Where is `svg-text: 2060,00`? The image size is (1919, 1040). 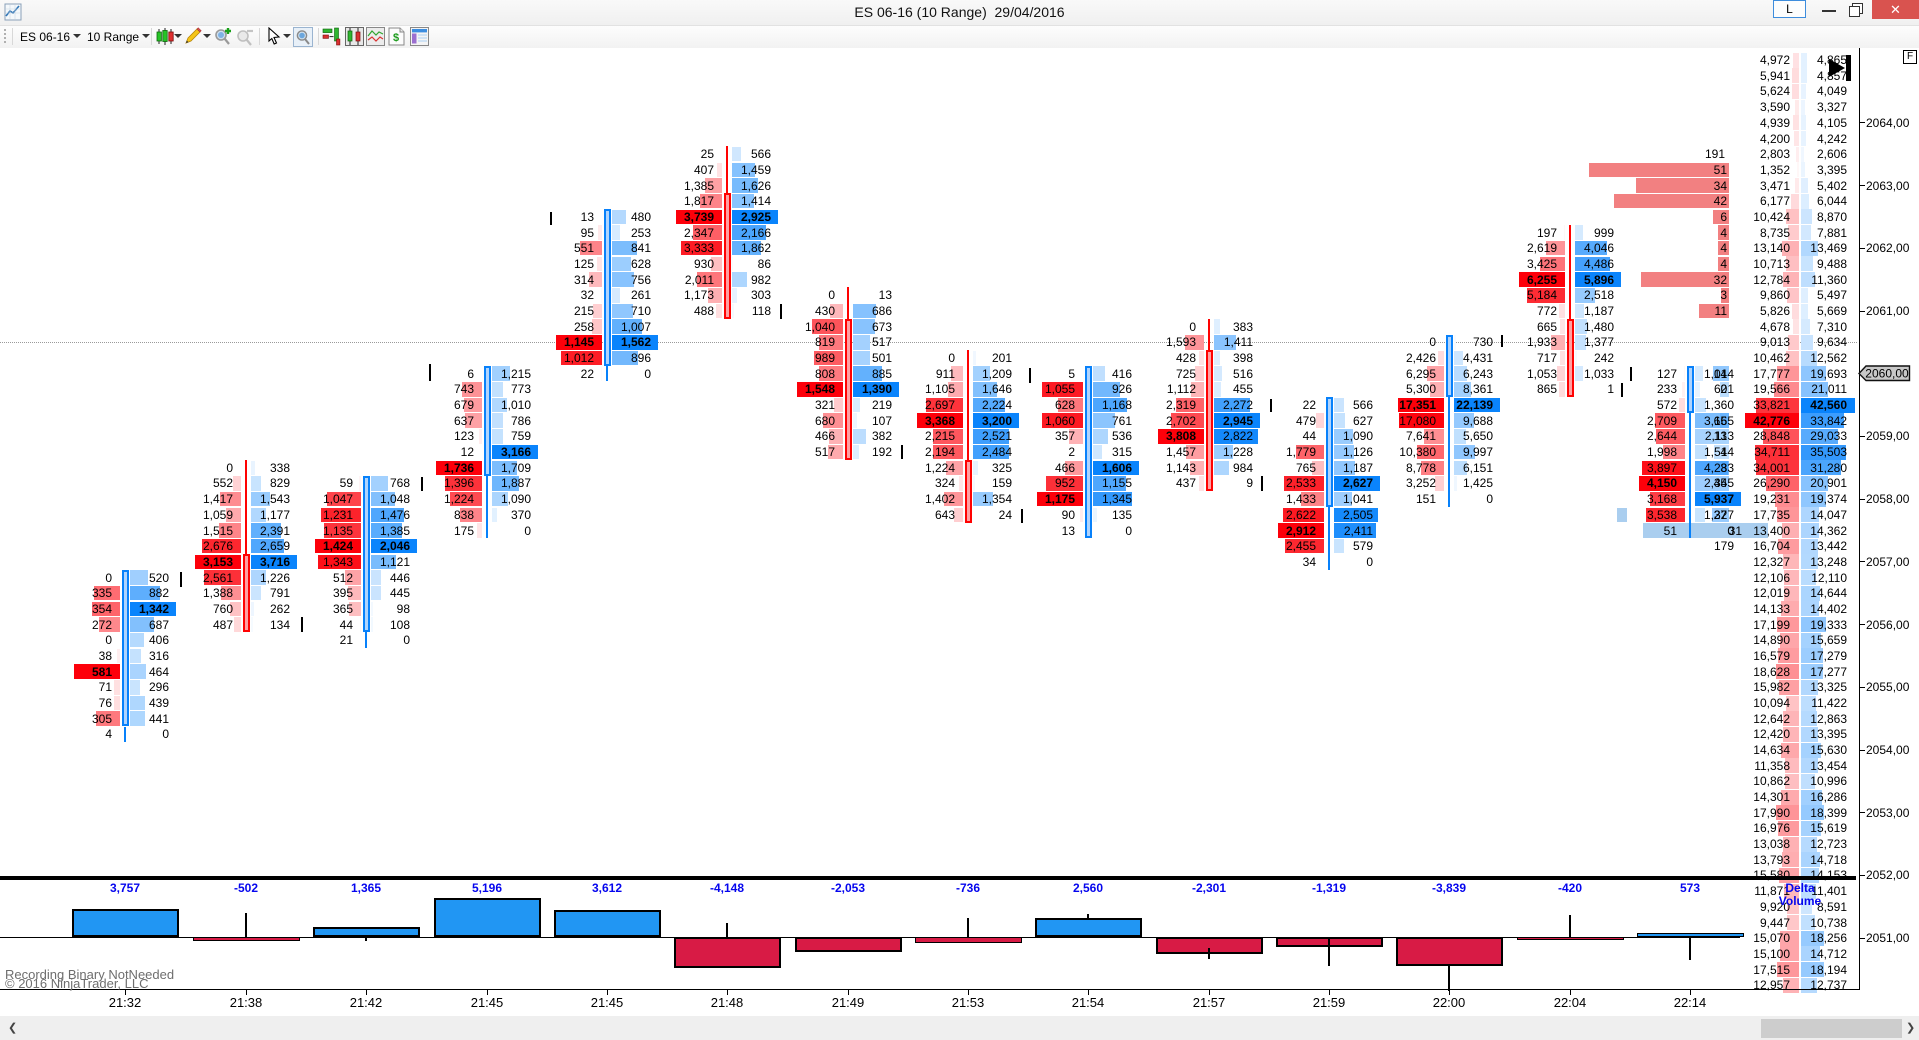
svg-text: 2060,00 is located at coordinates (1887, 374).